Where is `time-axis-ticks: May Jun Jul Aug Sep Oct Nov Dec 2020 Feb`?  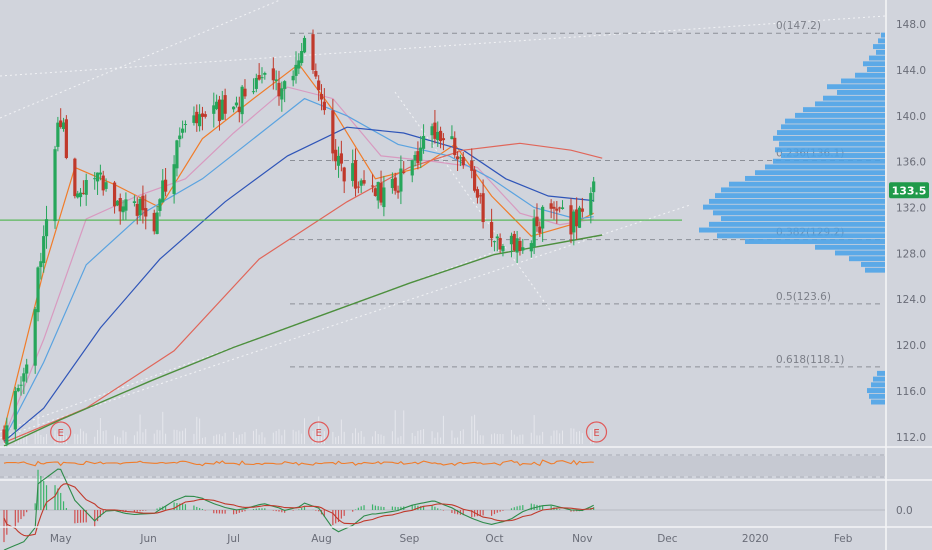
time-axis-ticks: May Jun Jul Aug Sep Oct Nov Dec 2020 Feb is located at coordinates (451, 539).